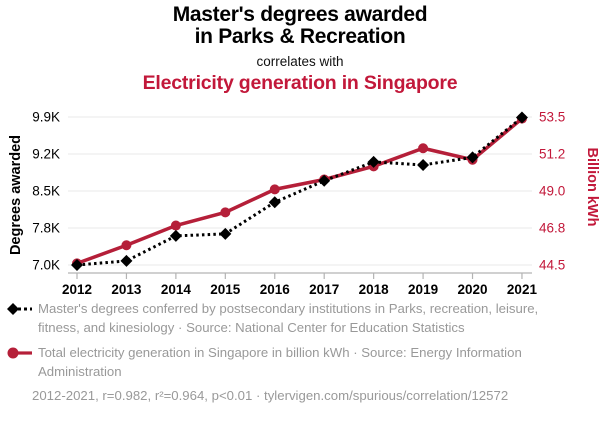 Image resolution: width=600 pixels, height=430 pixels. I want to click on x-tick-label: 2017, so click(324, 289).